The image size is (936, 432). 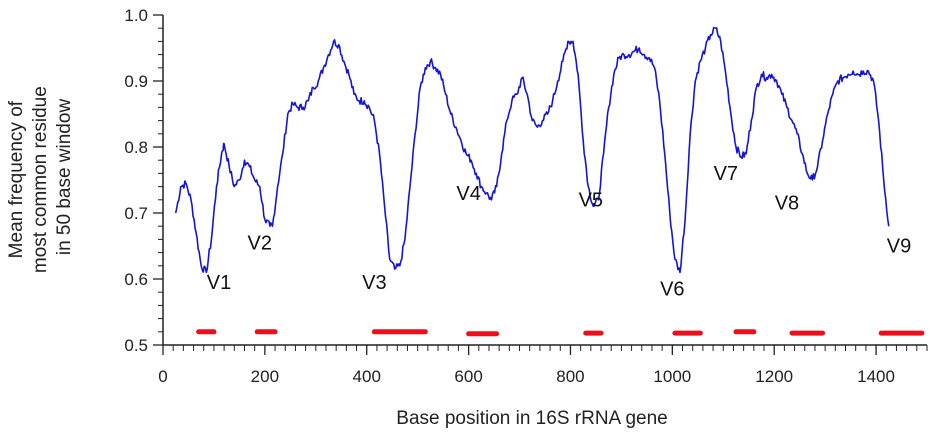 I want to click on x-tick-label: 200, so click(x=265, y=376).